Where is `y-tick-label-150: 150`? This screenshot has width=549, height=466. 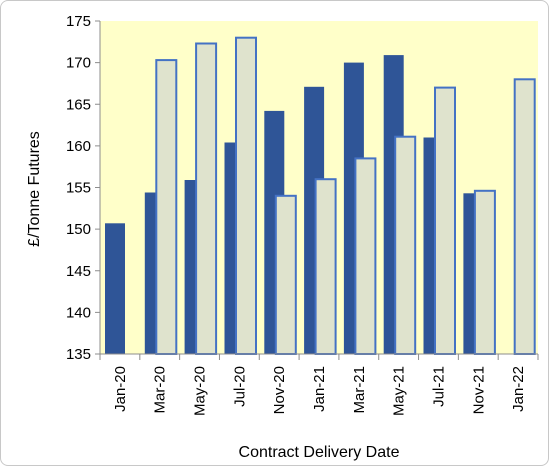 y-tick-label-150: 150 is located at coordinates (78, 229).